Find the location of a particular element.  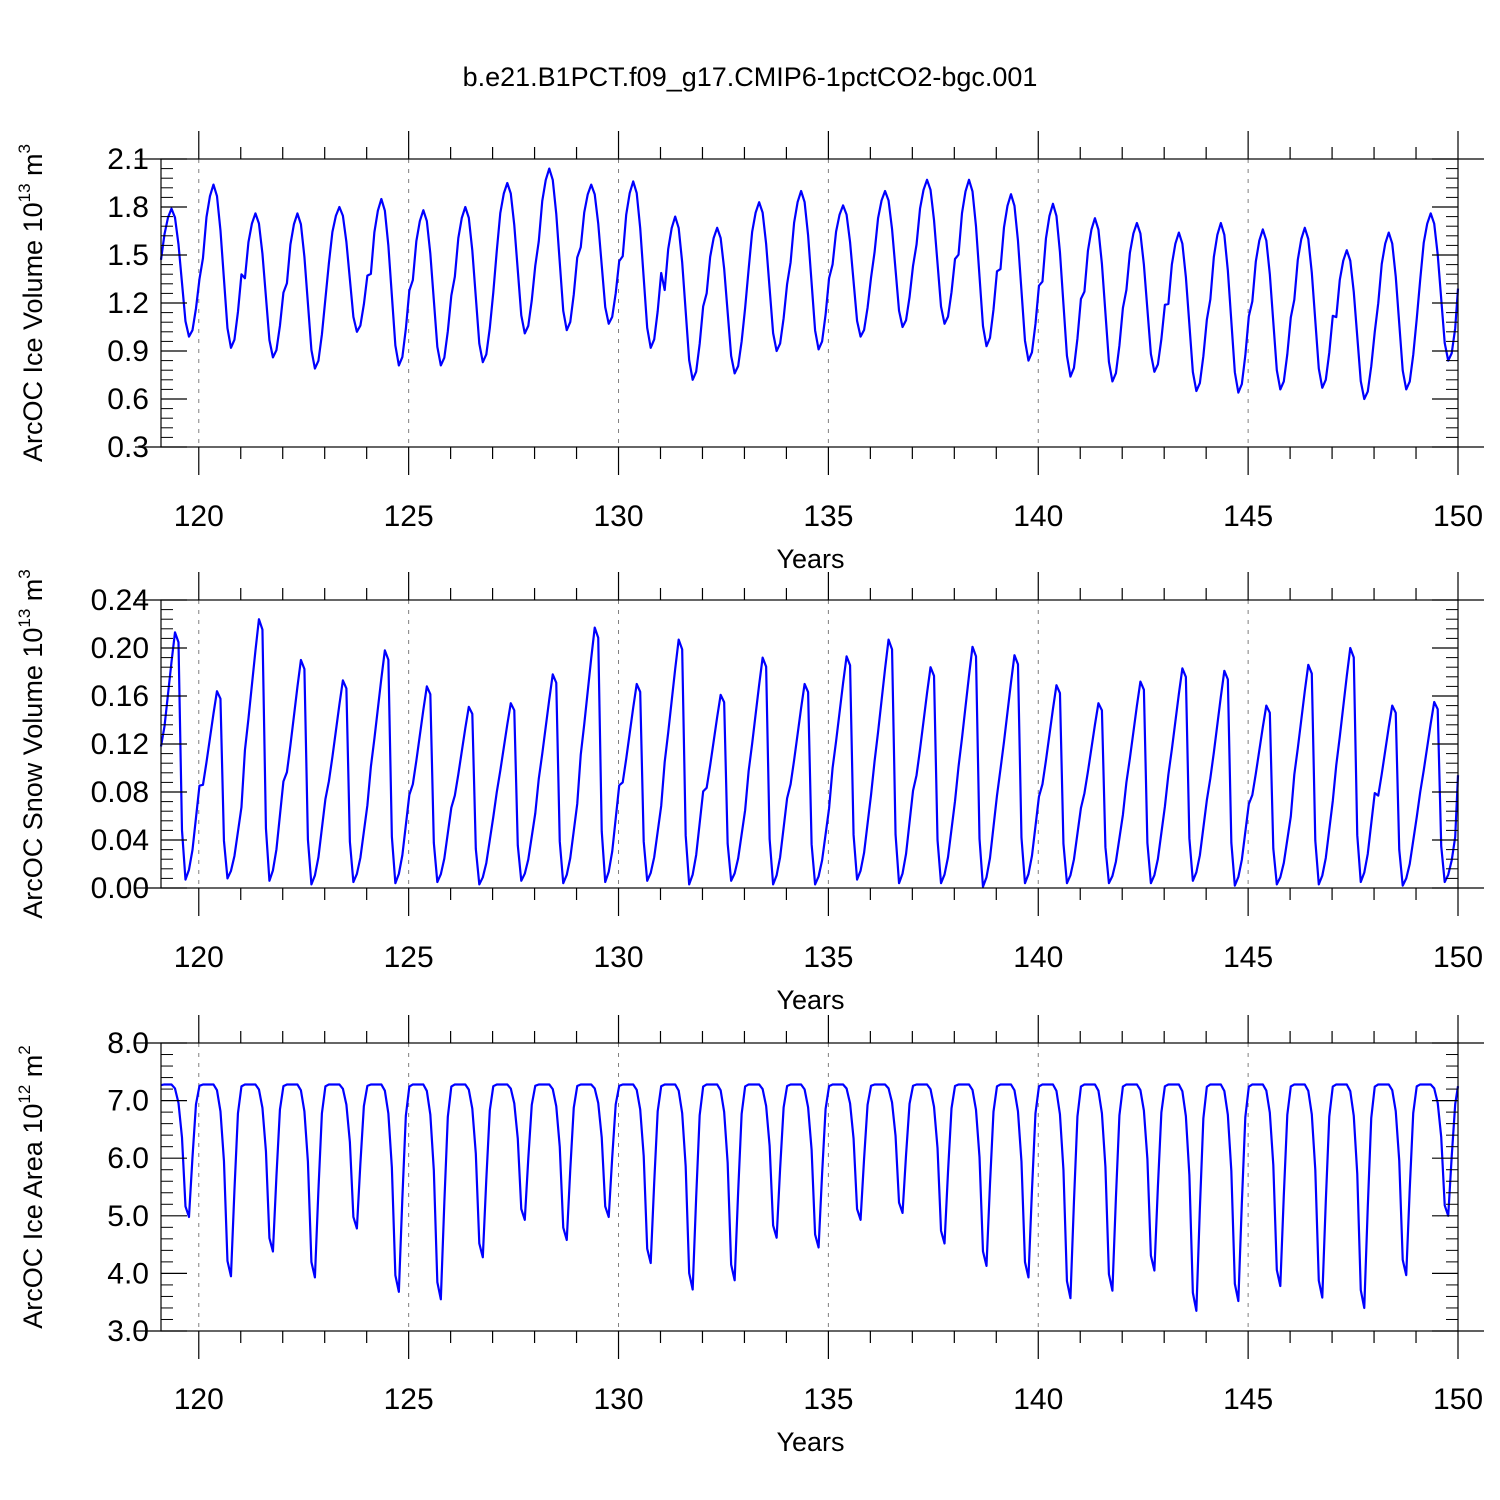

y-tick-label: 0.04 is located at coordinates (120, 840).